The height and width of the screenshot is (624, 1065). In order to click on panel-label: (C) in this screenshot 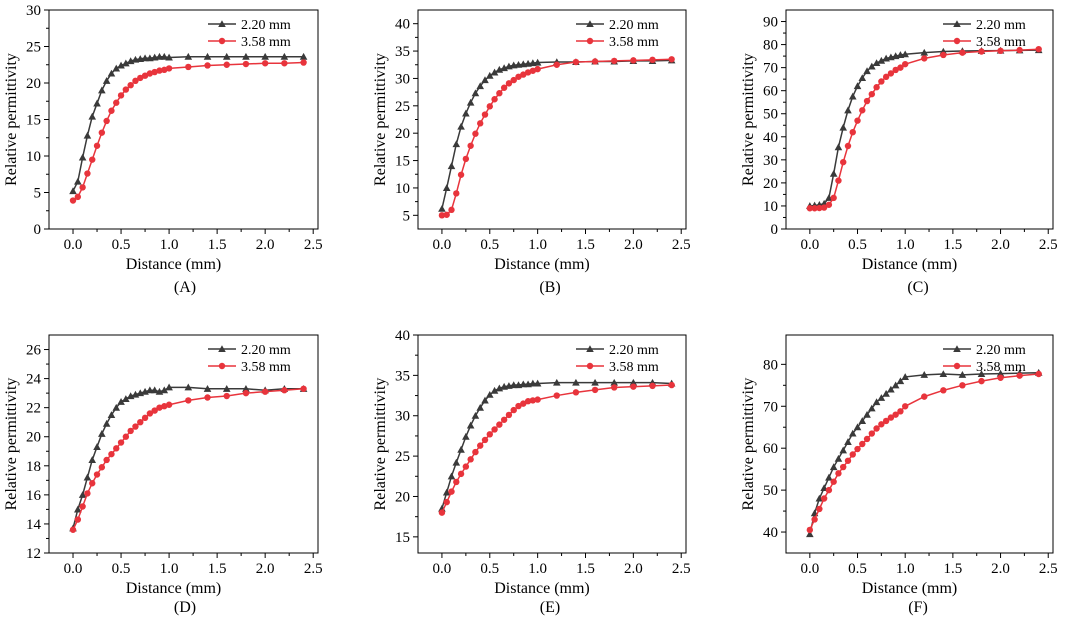, I will do `click(917, 287)`.